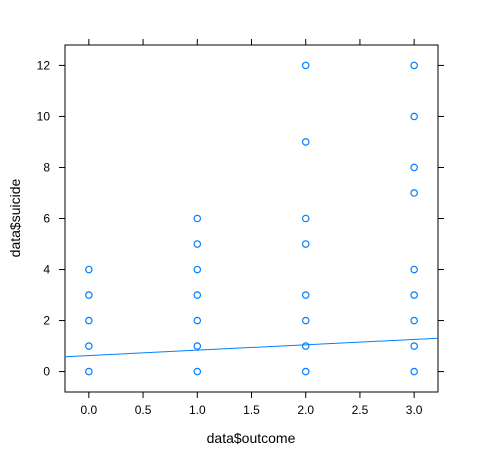  I want to click on x-tick-label: 0.0, so click(89, 410).